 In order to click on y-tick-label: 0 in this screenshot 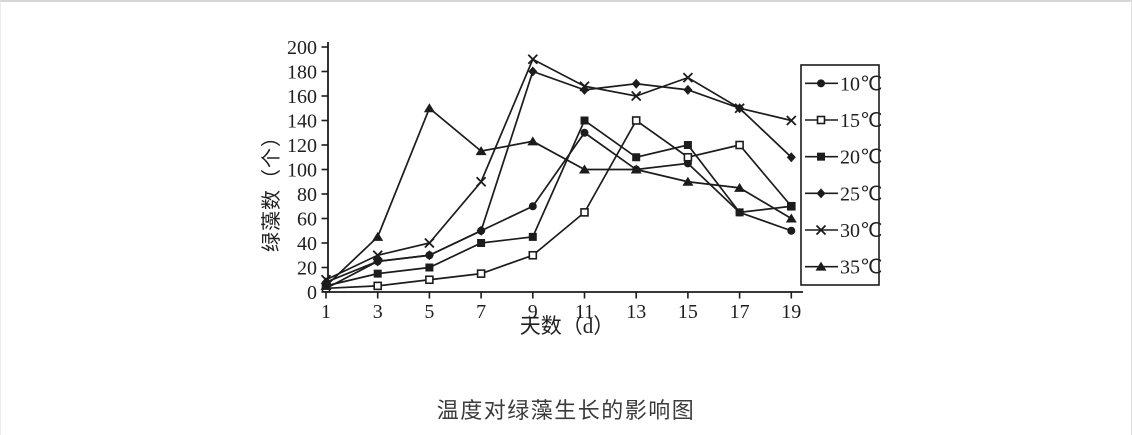, I will do `click(312, 293)`.